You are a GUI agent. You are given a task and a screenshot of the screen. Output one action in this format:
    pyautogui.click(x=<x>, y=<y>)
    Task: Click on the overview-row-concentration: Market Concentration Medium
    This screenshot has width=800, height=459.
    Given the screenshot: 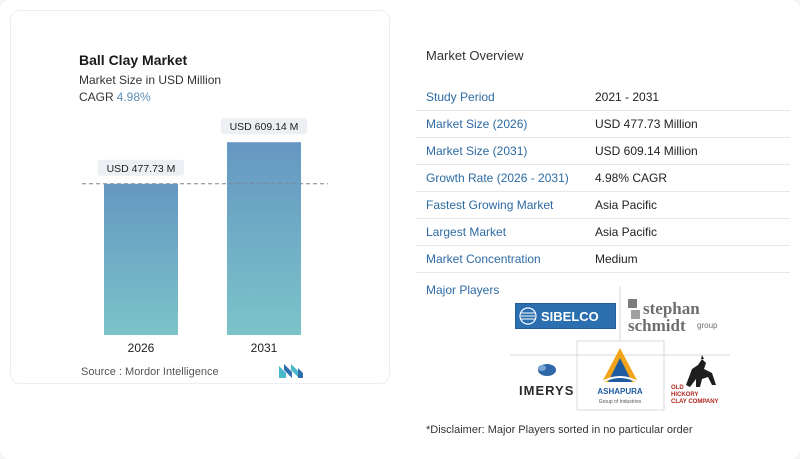 What is the action you would take?
    pyautogui.click(x=603, y=259)
    